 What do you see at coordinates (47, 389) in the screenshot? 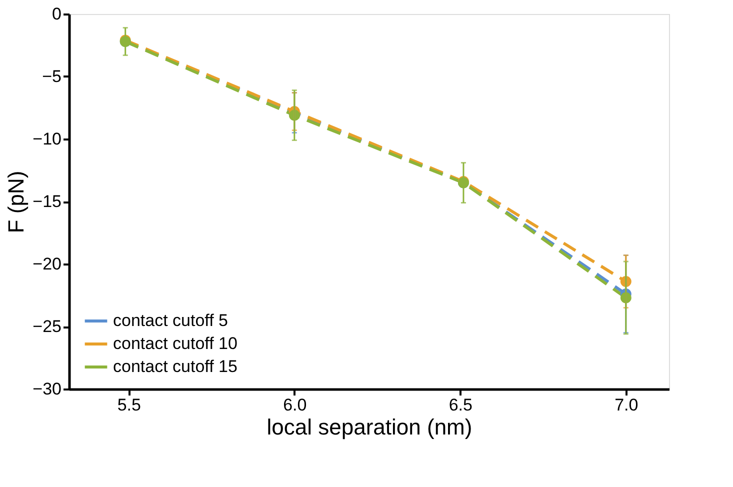
I see `y-tick-label: −30` at bounding box center [47, 389].